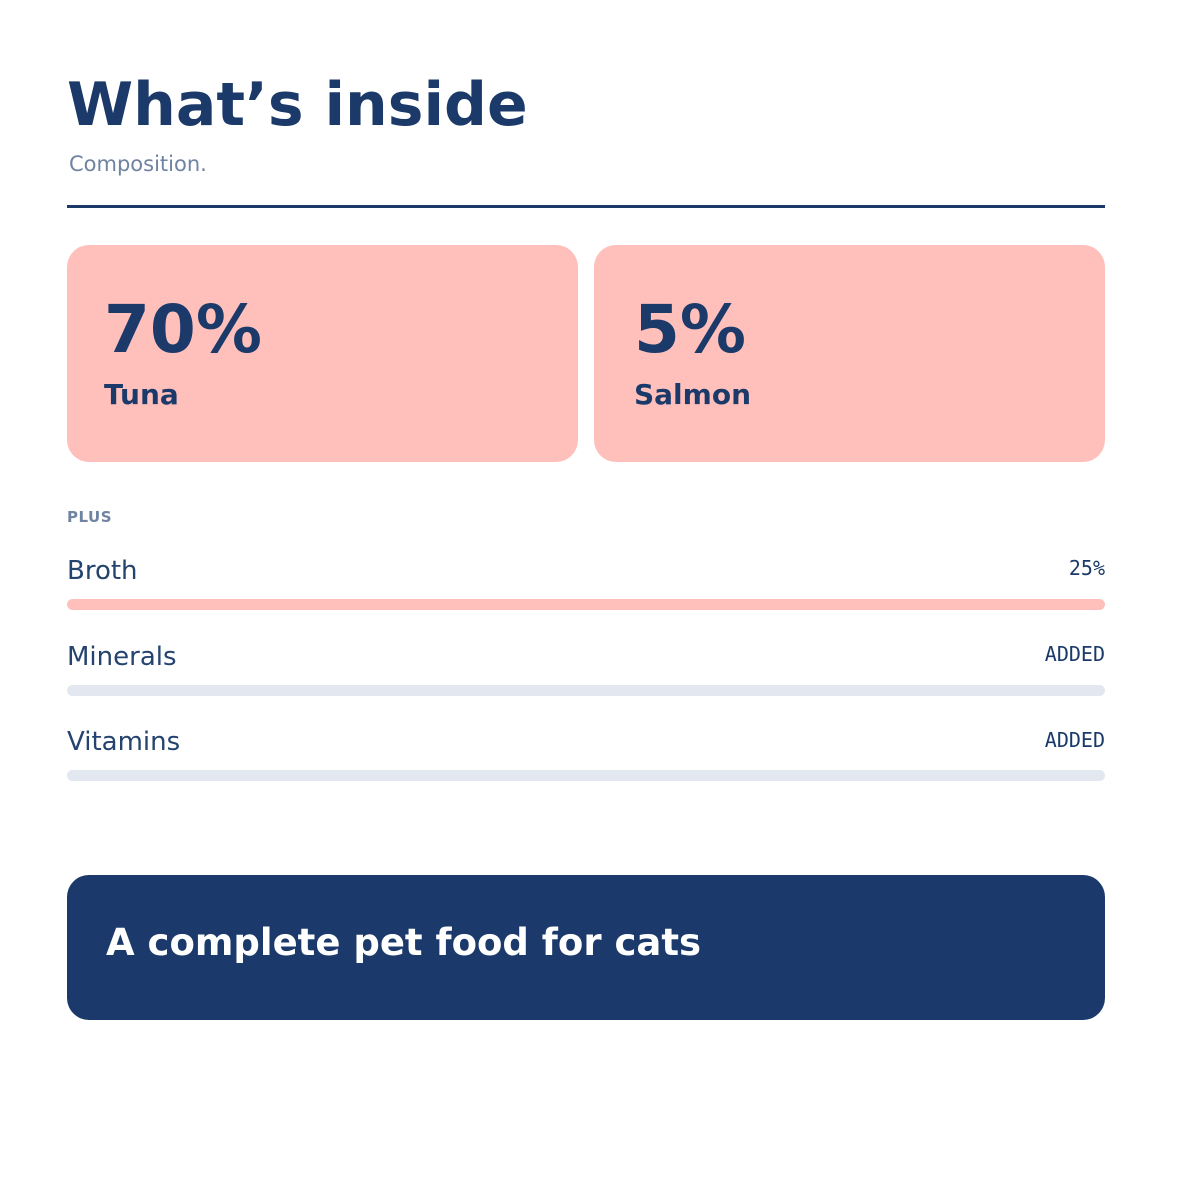  What do you see at coordinates (90, 517) in the screenshot?
I see `plus-section-label: PLUS` at bounding box center [90, 517].